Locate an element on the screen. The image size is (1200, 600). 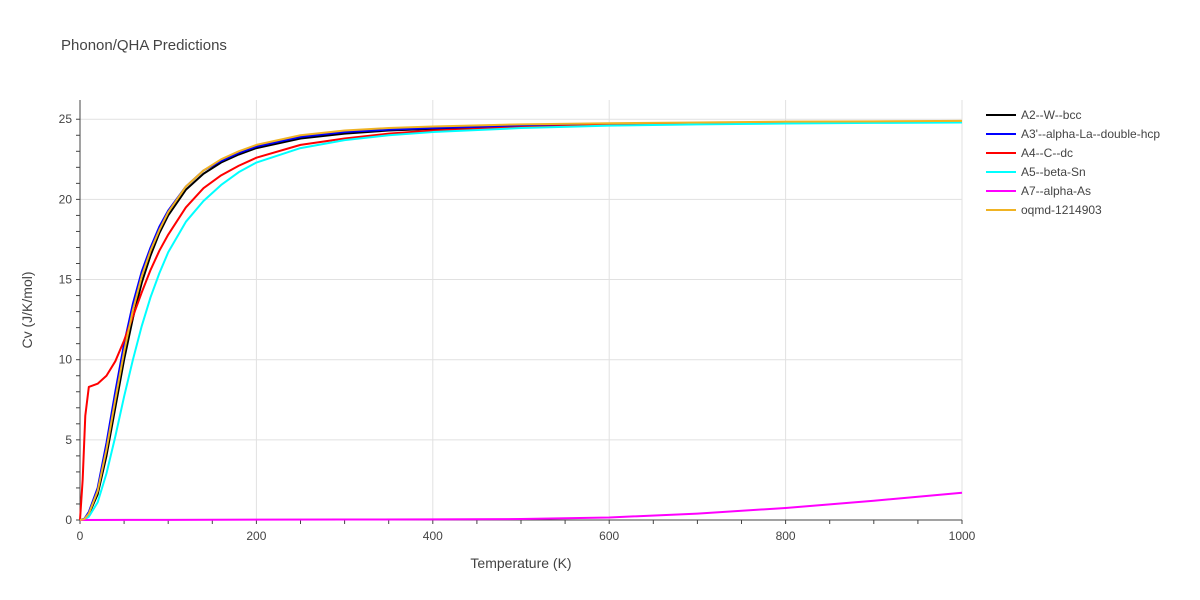
x-tick-label: 0 is located at coordinates (80, 536).